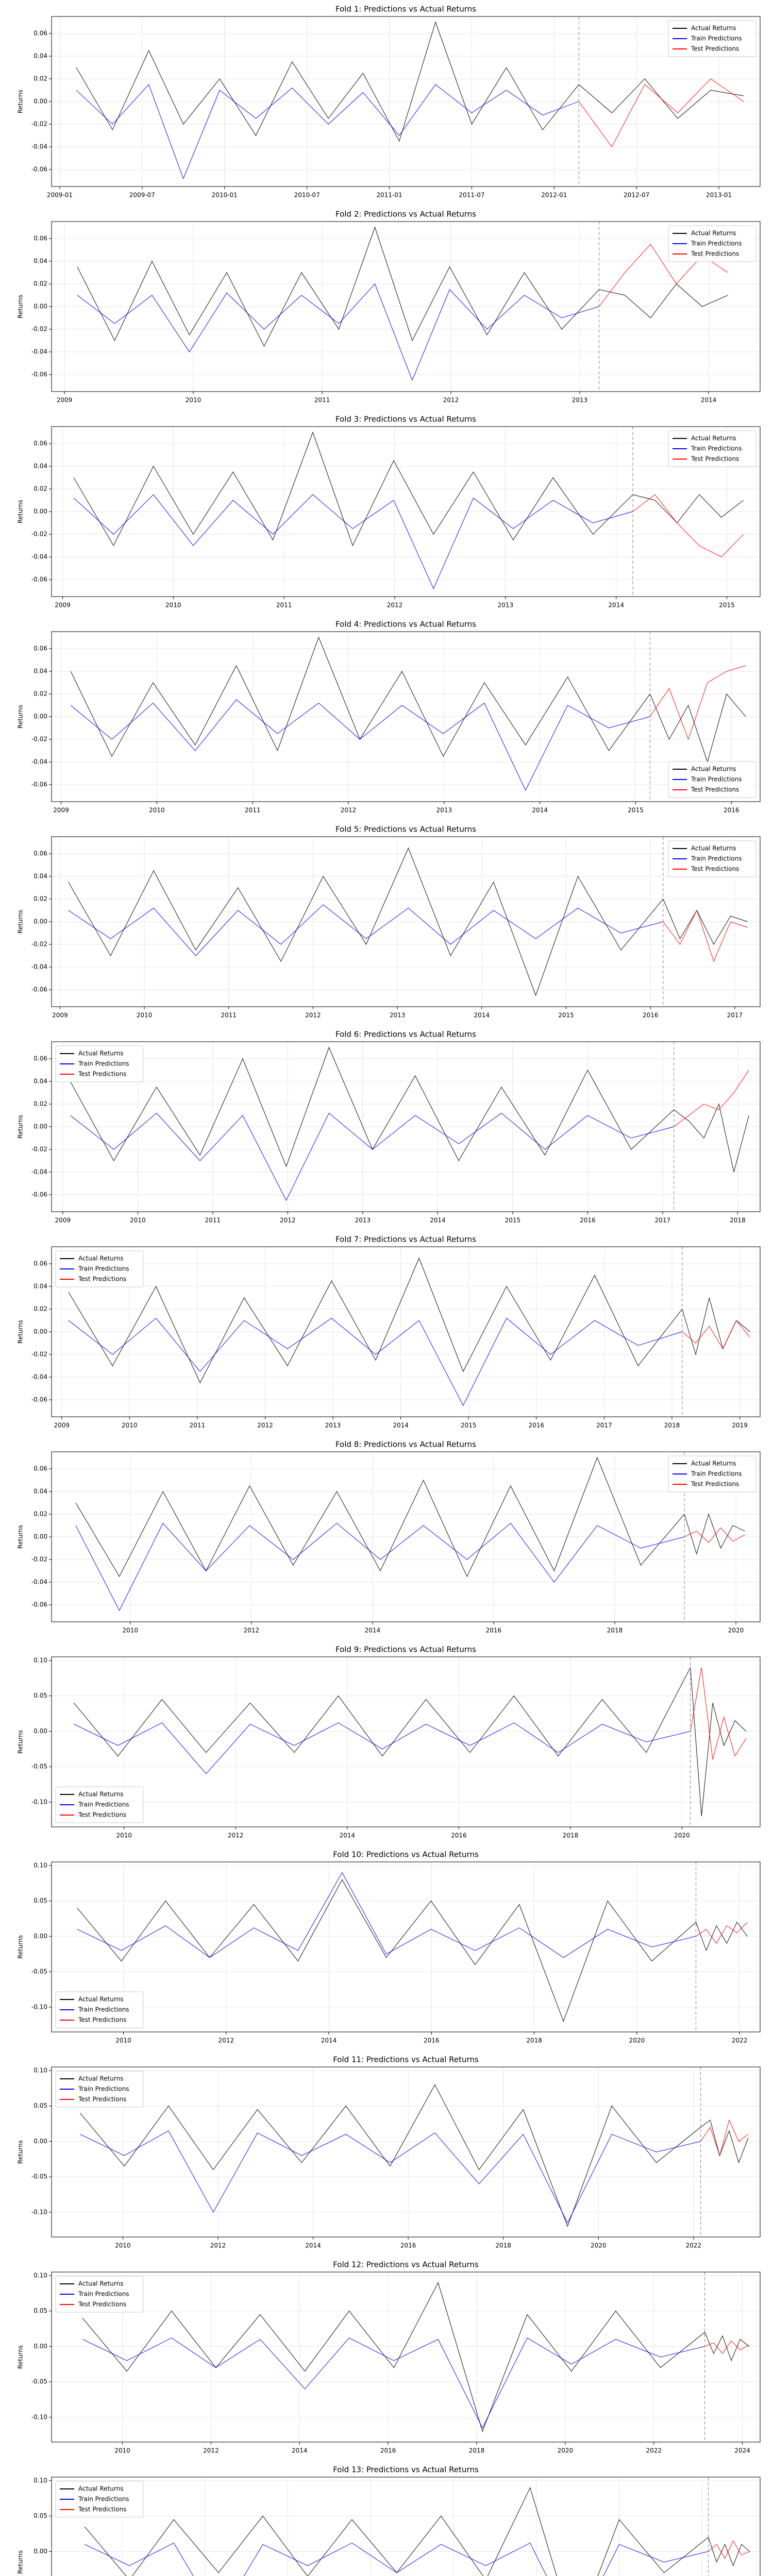 This screenshot has height=2576, width=773. What do you see at coordinates (39, 1766) in the screenshot?
I see `y-tick-label: -0.05` at bounding box center [39, 1766].